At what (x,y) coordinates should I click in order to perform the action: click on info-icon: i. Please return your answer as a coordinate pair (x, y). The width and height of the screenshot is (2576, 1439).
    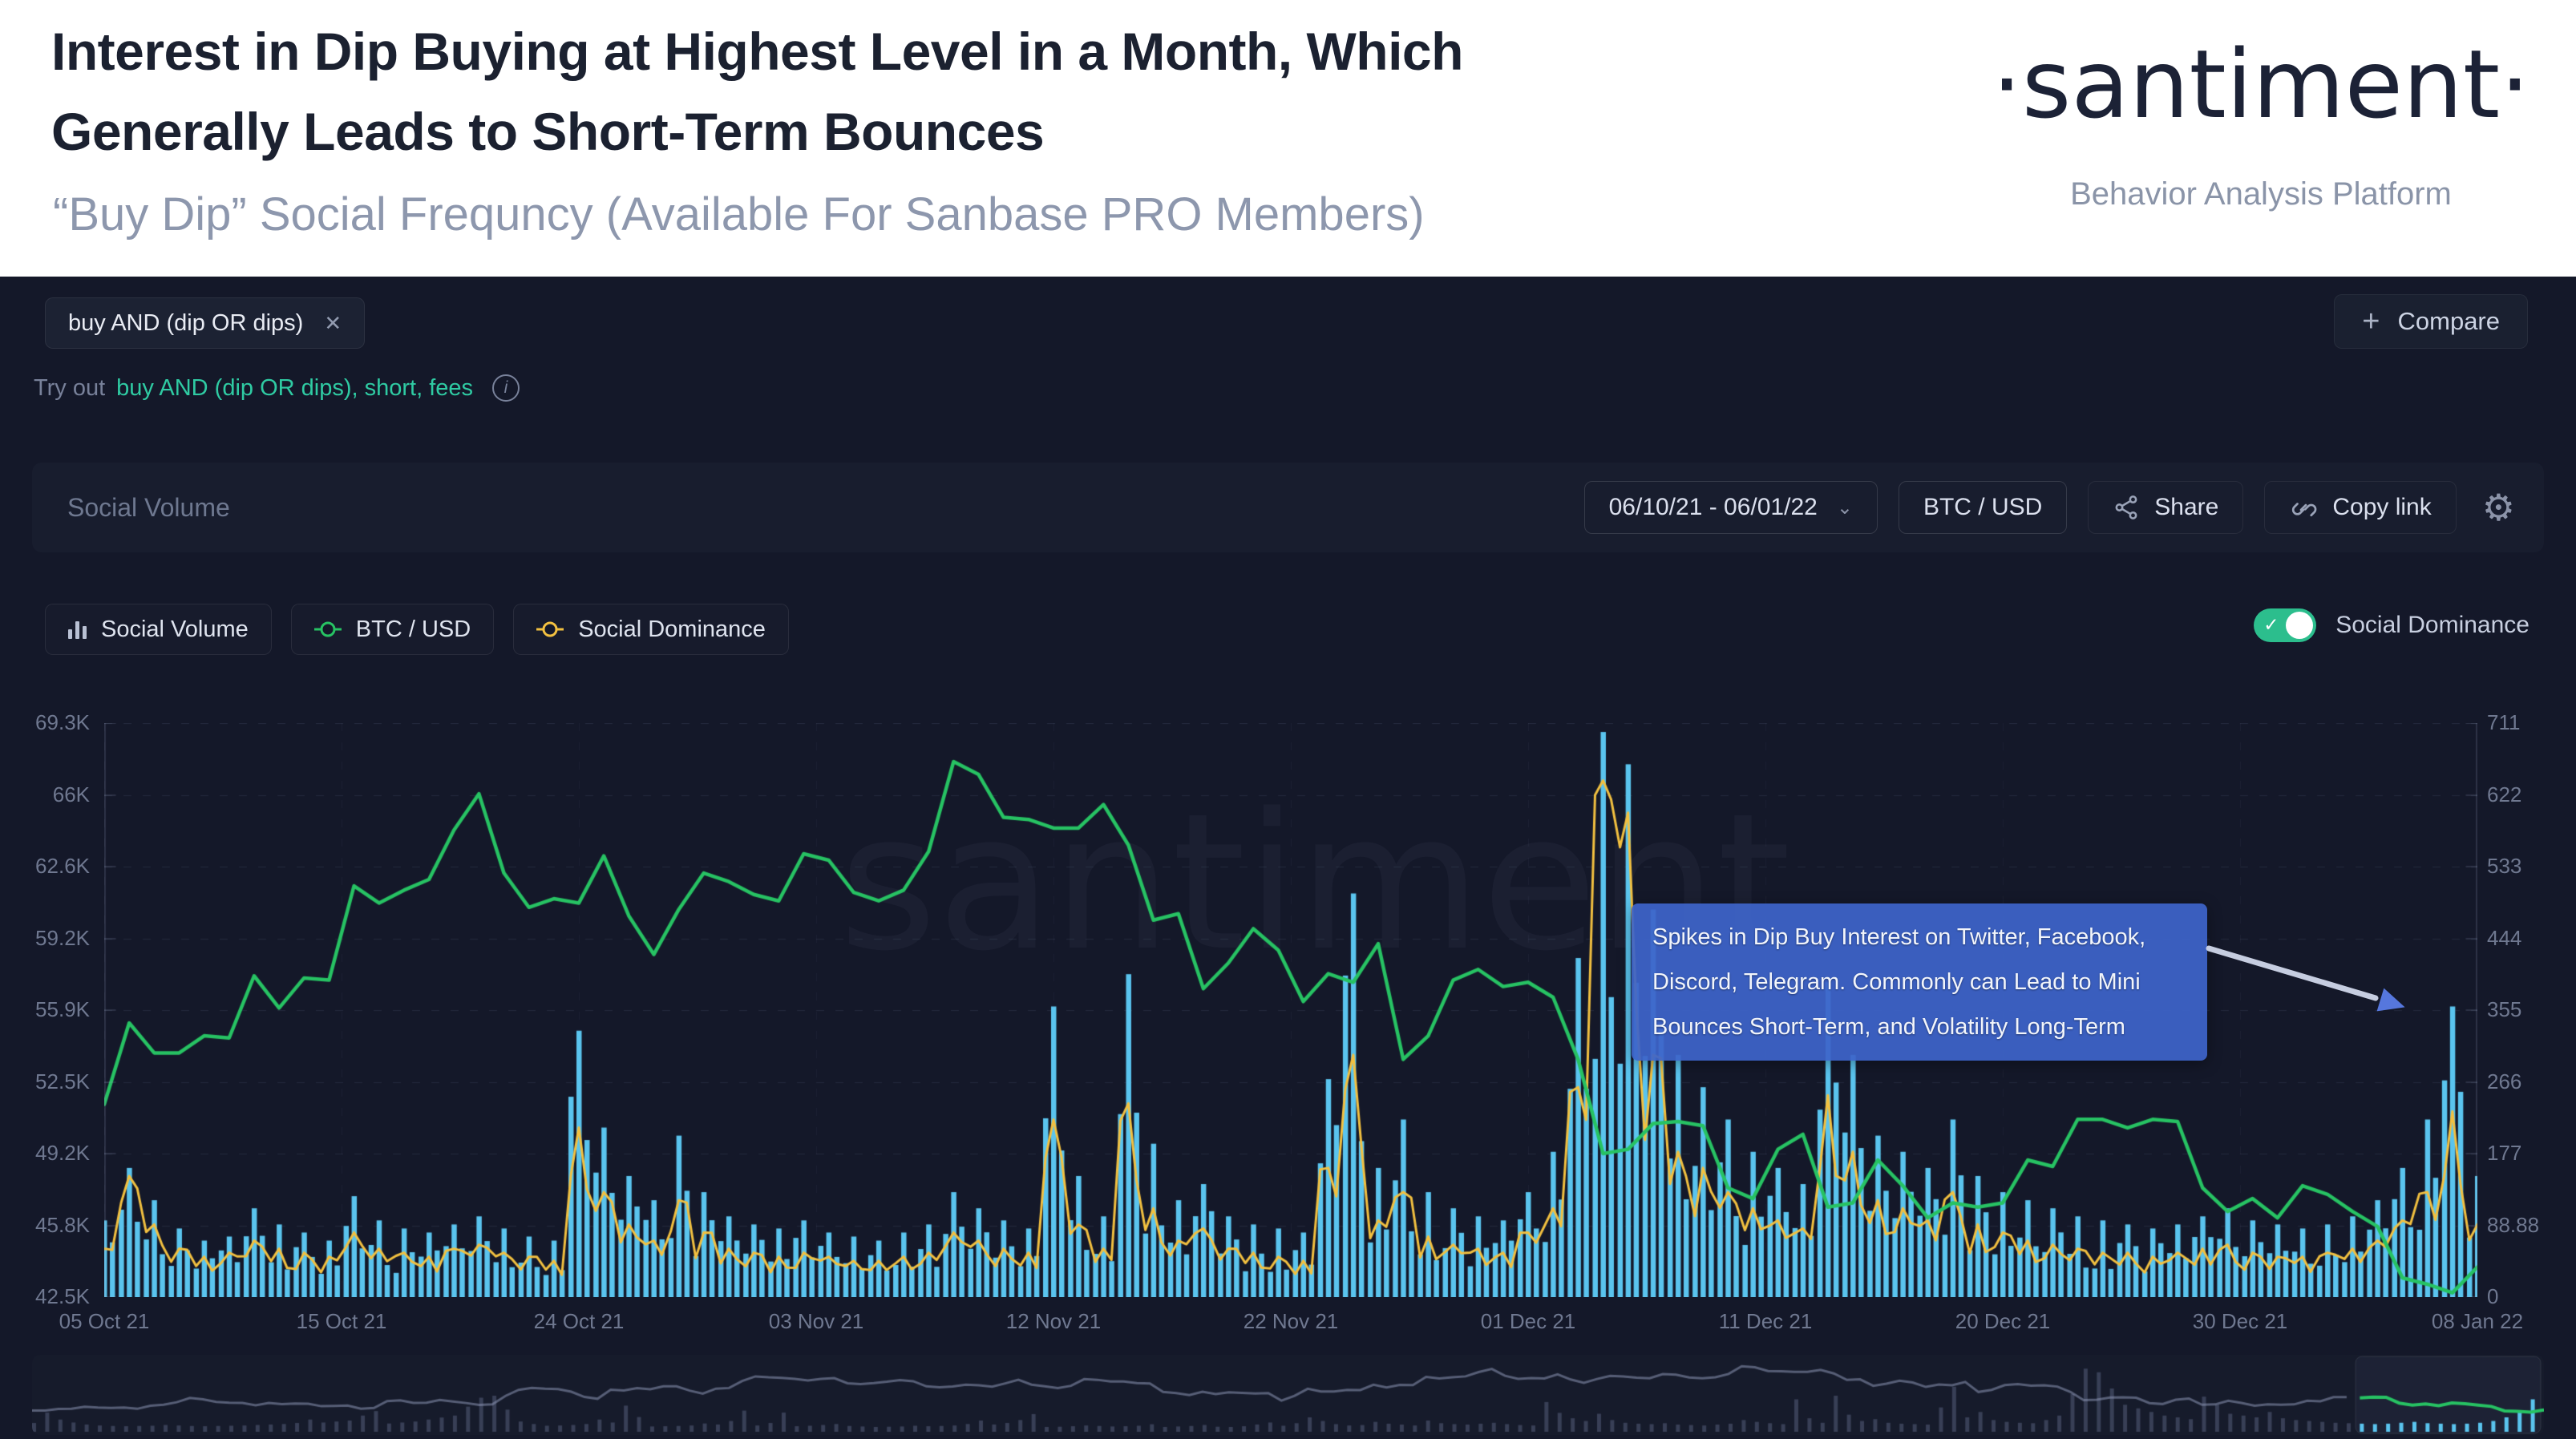
    Looking at the image, I should click on (506, 388).